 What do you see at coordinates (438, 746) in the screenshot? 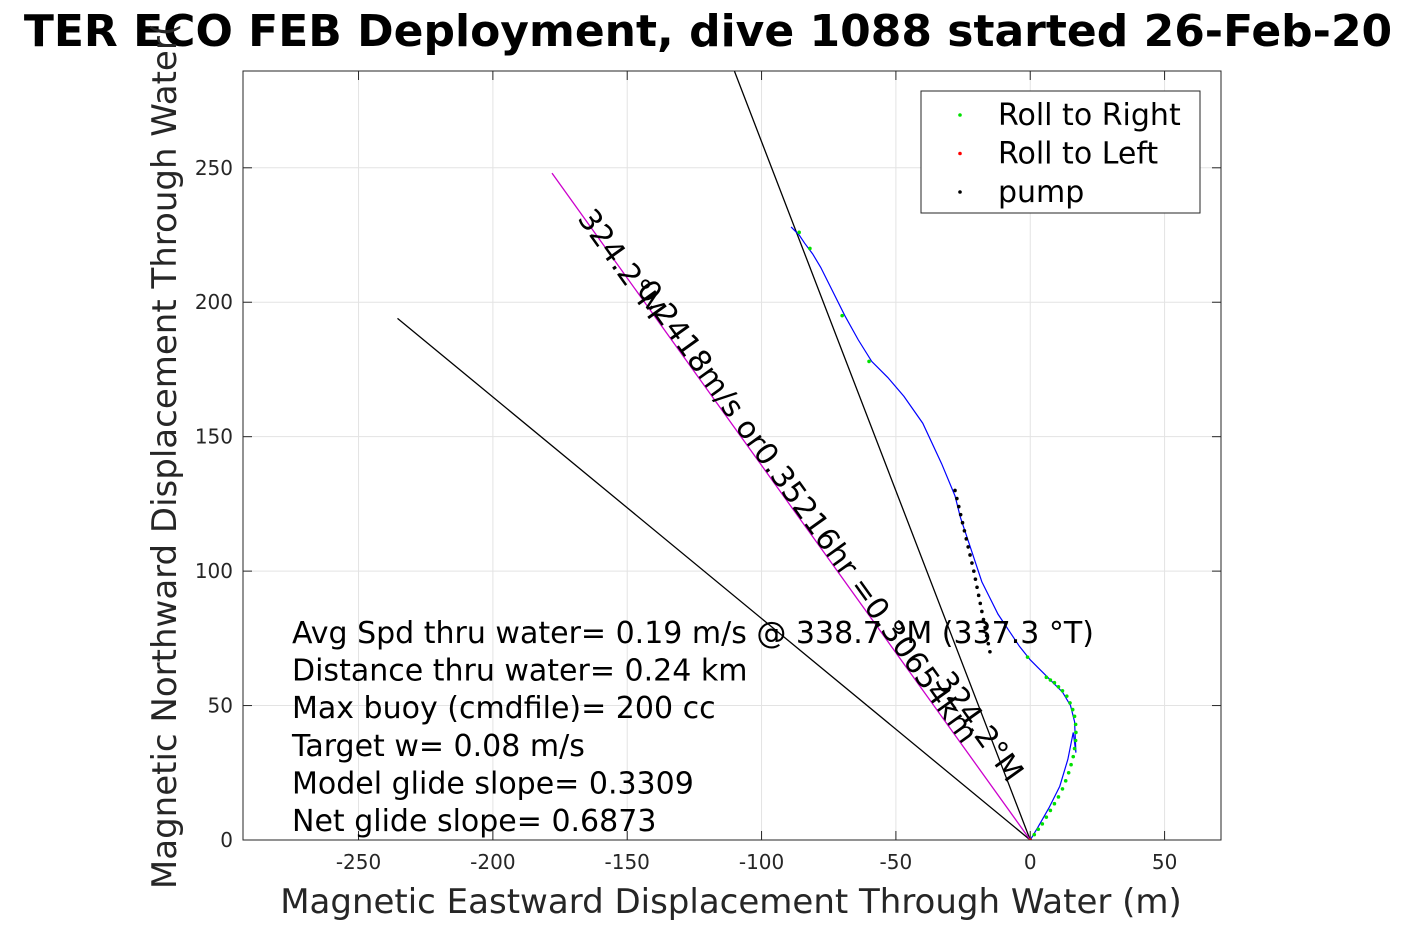
I see `info-line: Target w= 0.08 m/s` at bounding box center [438, 746].